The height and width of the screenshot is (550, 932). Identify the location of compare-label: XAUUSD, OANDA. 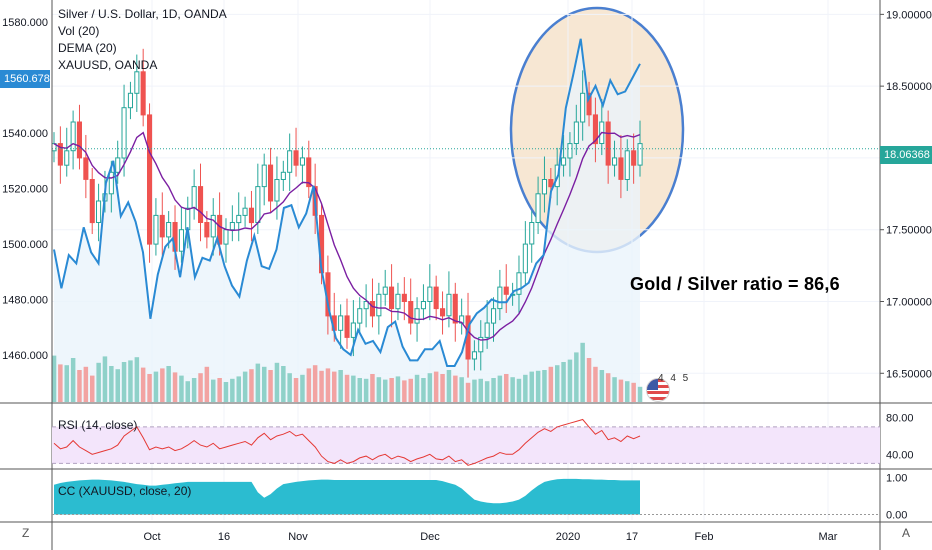
(108, 65).